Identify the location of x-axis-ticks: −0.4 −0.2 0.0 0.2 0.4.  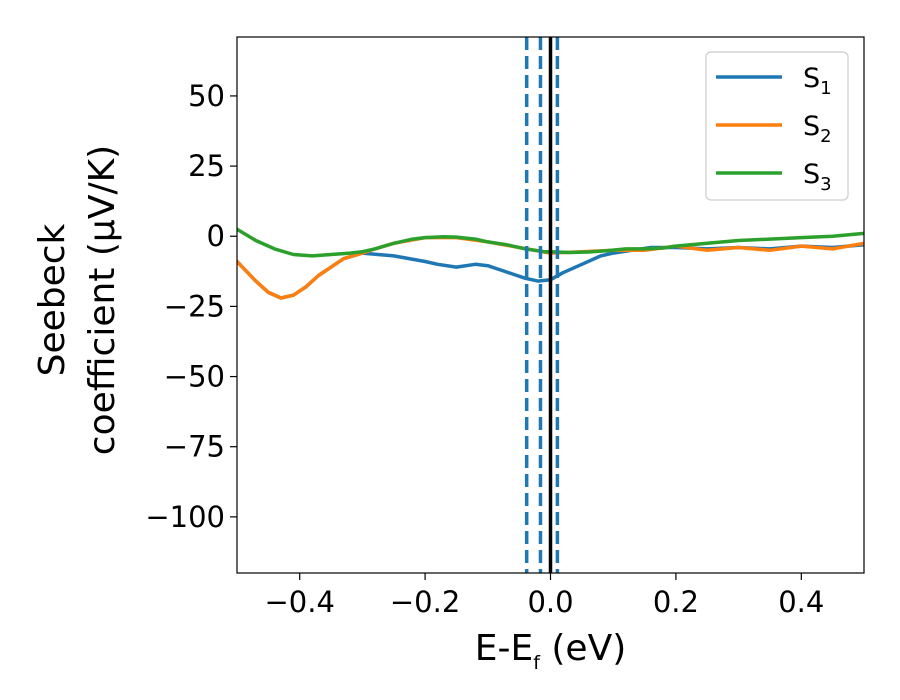
(544, 596).